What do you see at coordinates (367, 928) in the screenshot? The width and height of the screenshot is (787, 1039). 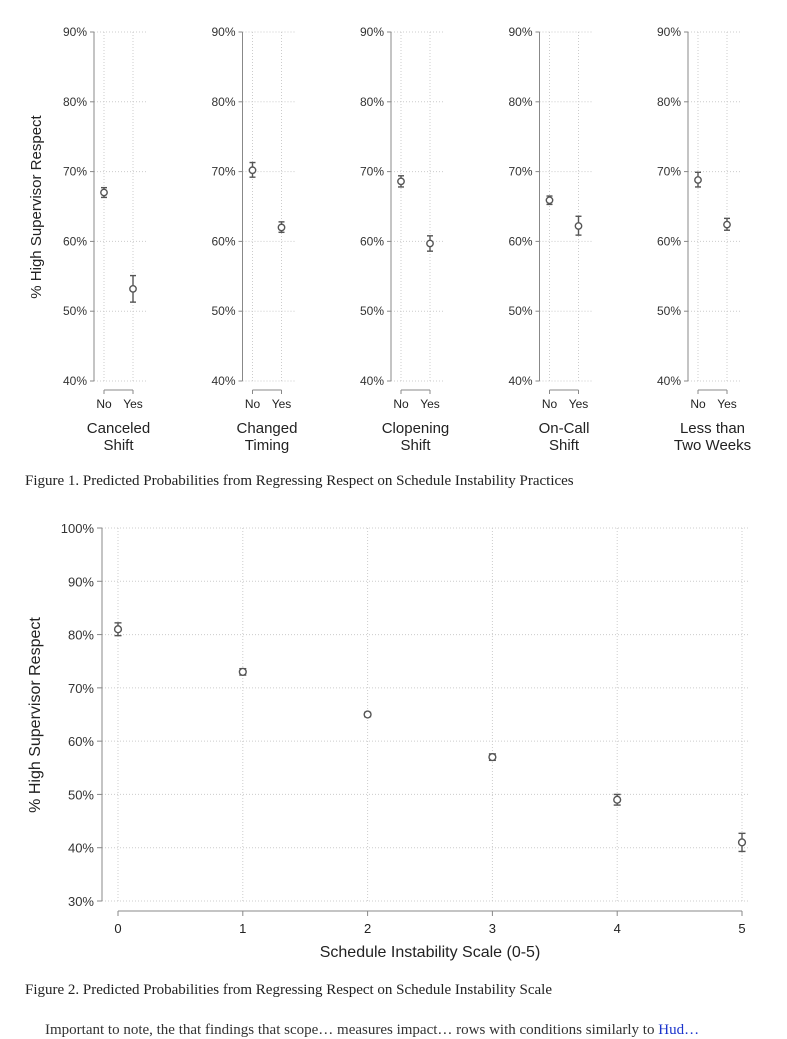 I see `x-tick-label: 2` at bounding box center [367, 928].